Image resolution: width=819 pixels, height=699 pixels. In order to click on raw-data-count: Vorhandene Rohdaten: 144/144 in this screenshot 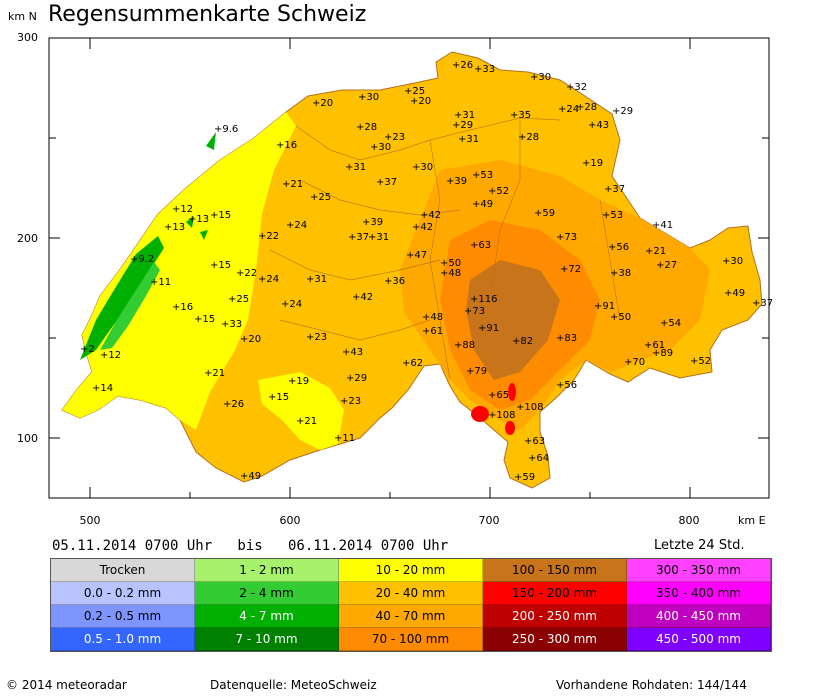, I will do `click(651, 685)`.